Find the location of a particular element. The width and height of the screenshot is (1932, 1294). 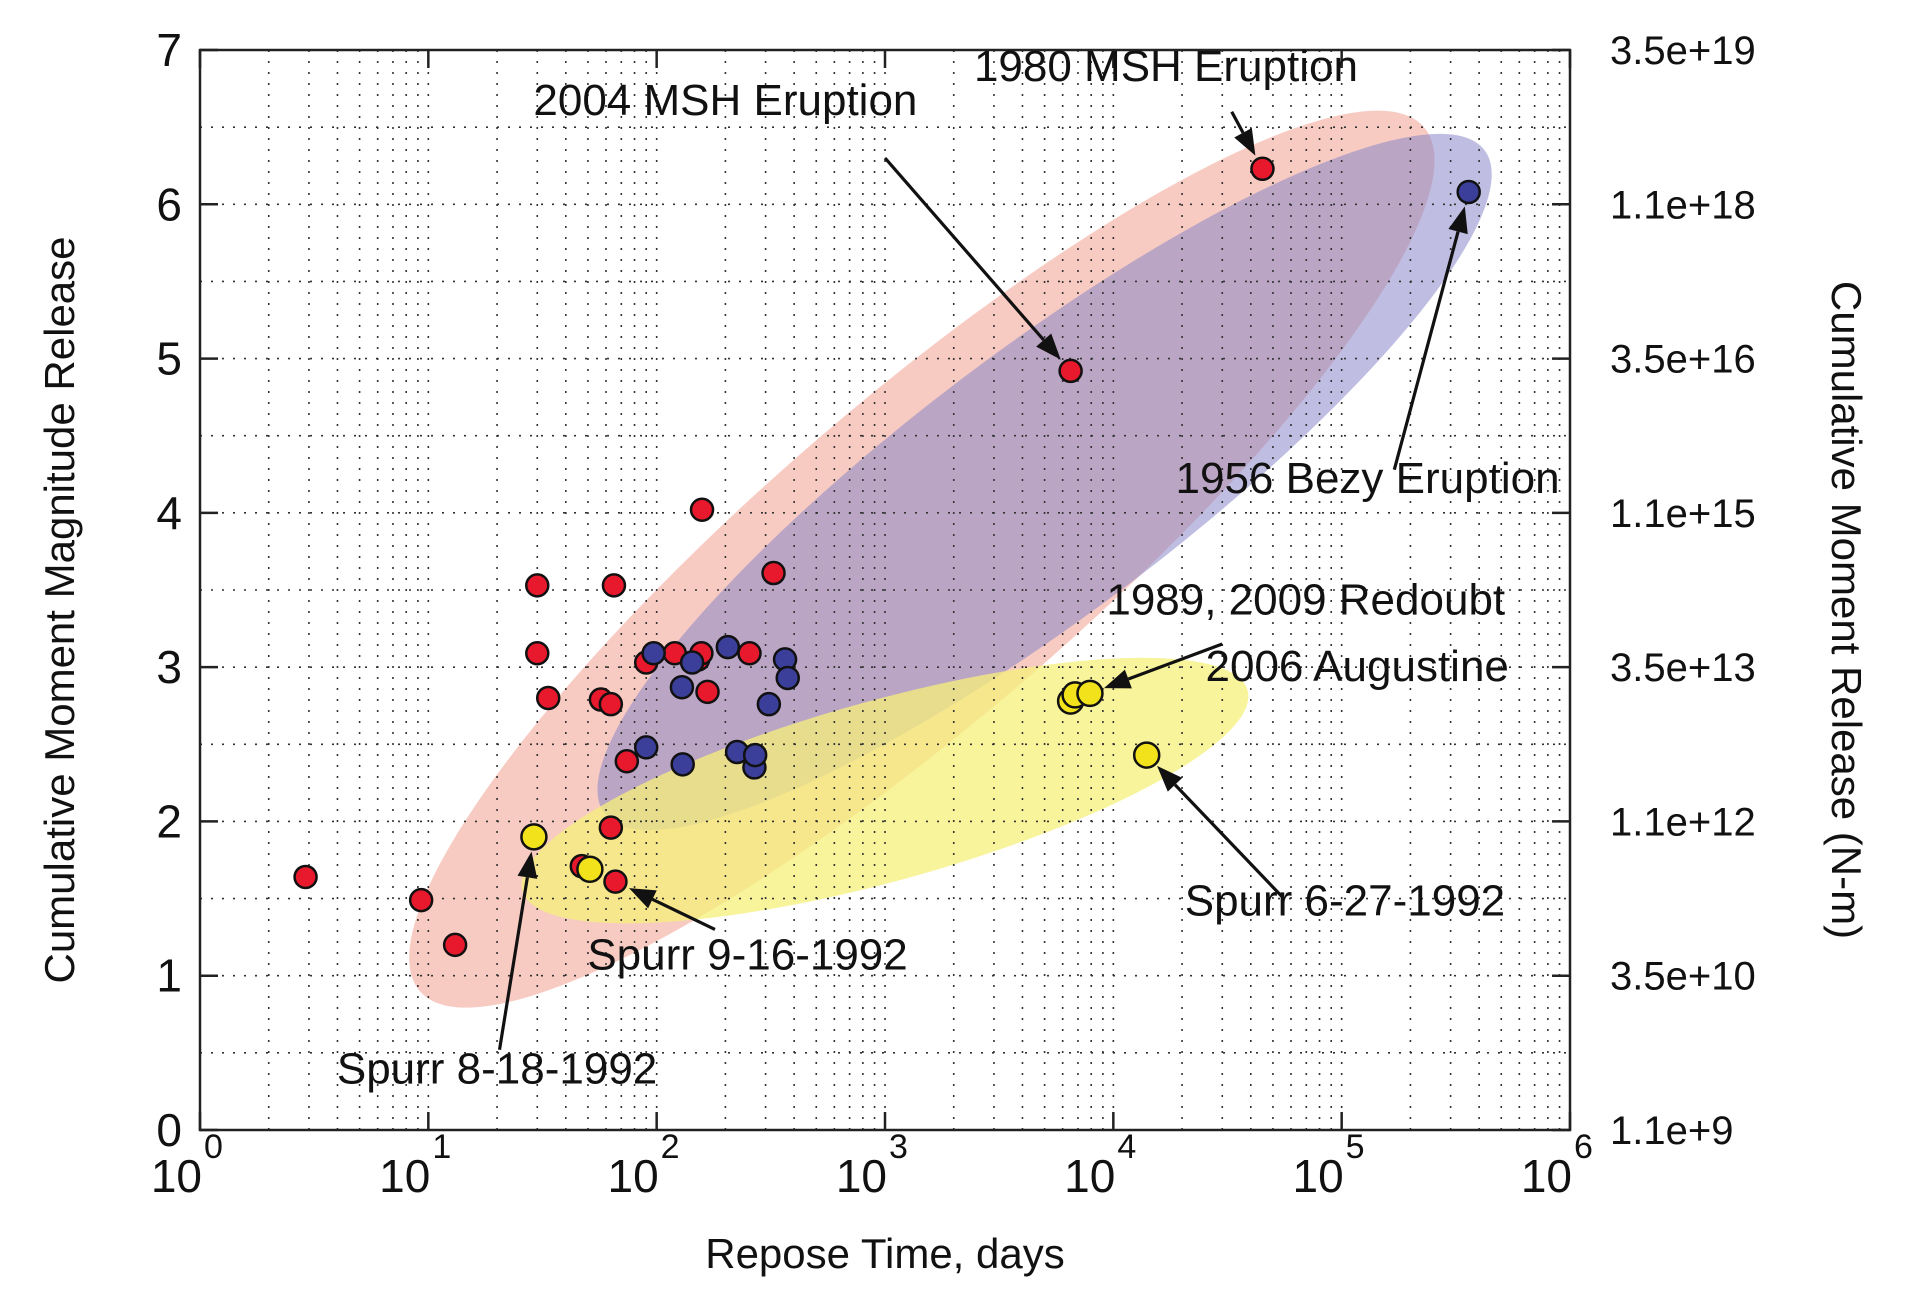

annotation-label: 1980 MSH Eruption is located at coordinates (1166, 66).